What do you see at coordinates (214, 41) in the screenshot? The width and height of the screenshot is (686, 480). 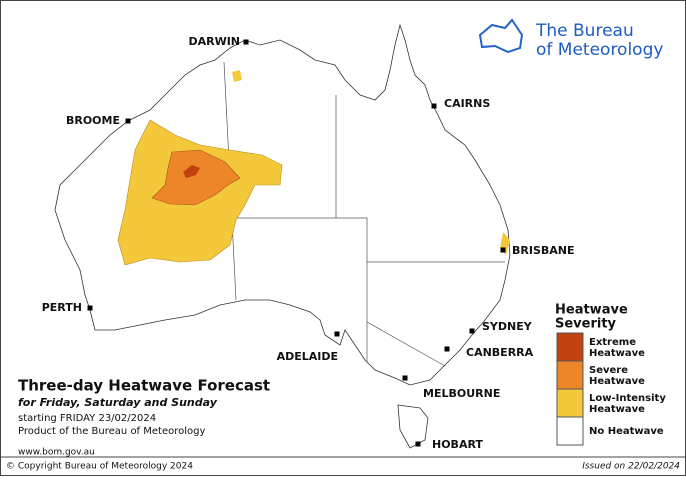 I see `city-label: DARWIN` at bounding box center [214, 41].